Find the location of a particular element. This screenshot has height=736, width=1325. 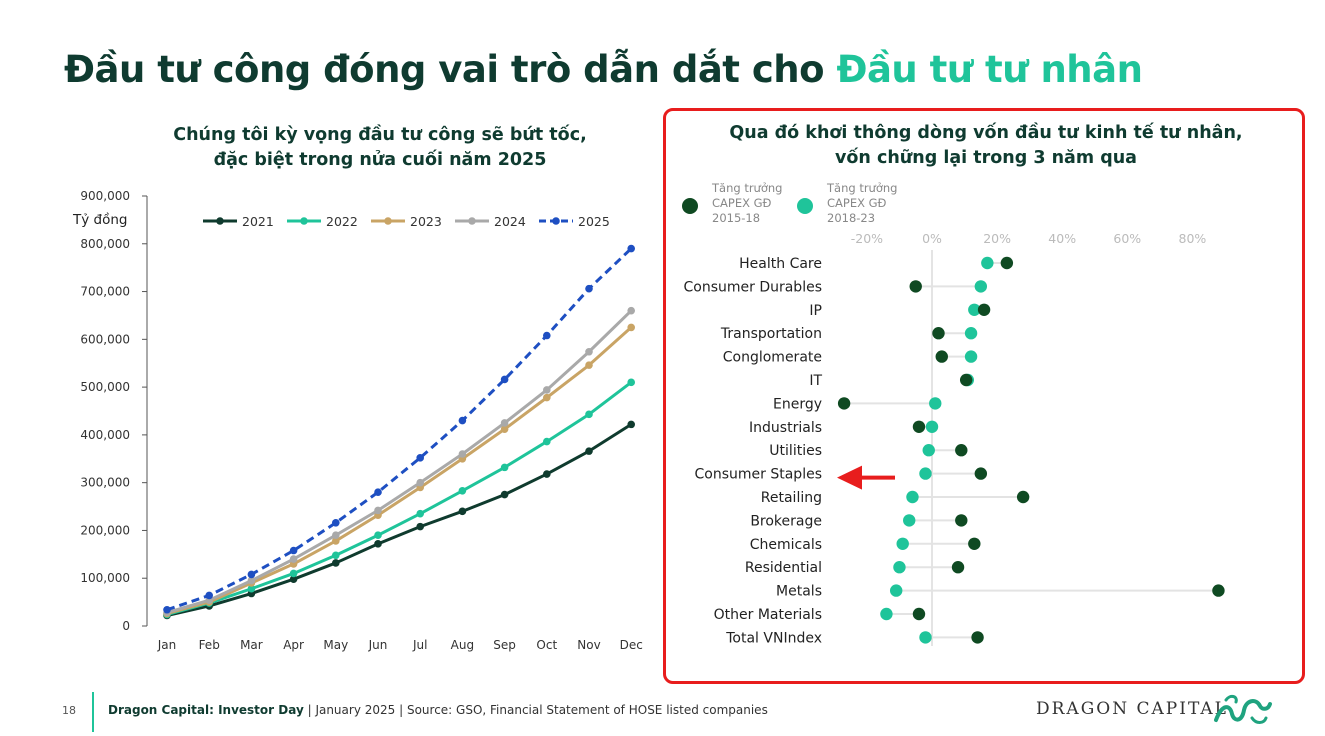

category-label: Chemicals is located at coordinates (786, 545).